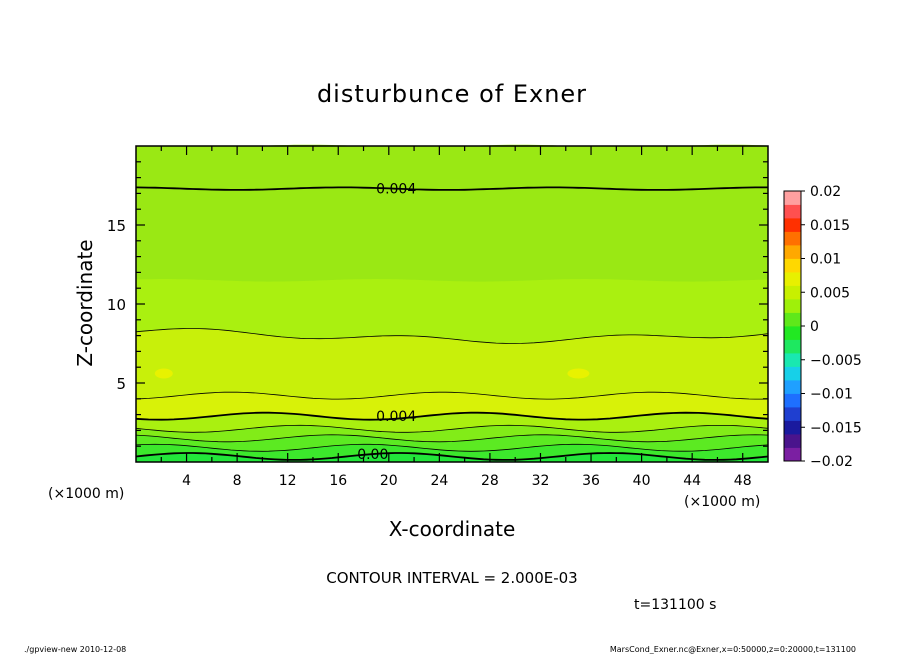  I want to click on x-tick-label: 36, so click(591, 481).